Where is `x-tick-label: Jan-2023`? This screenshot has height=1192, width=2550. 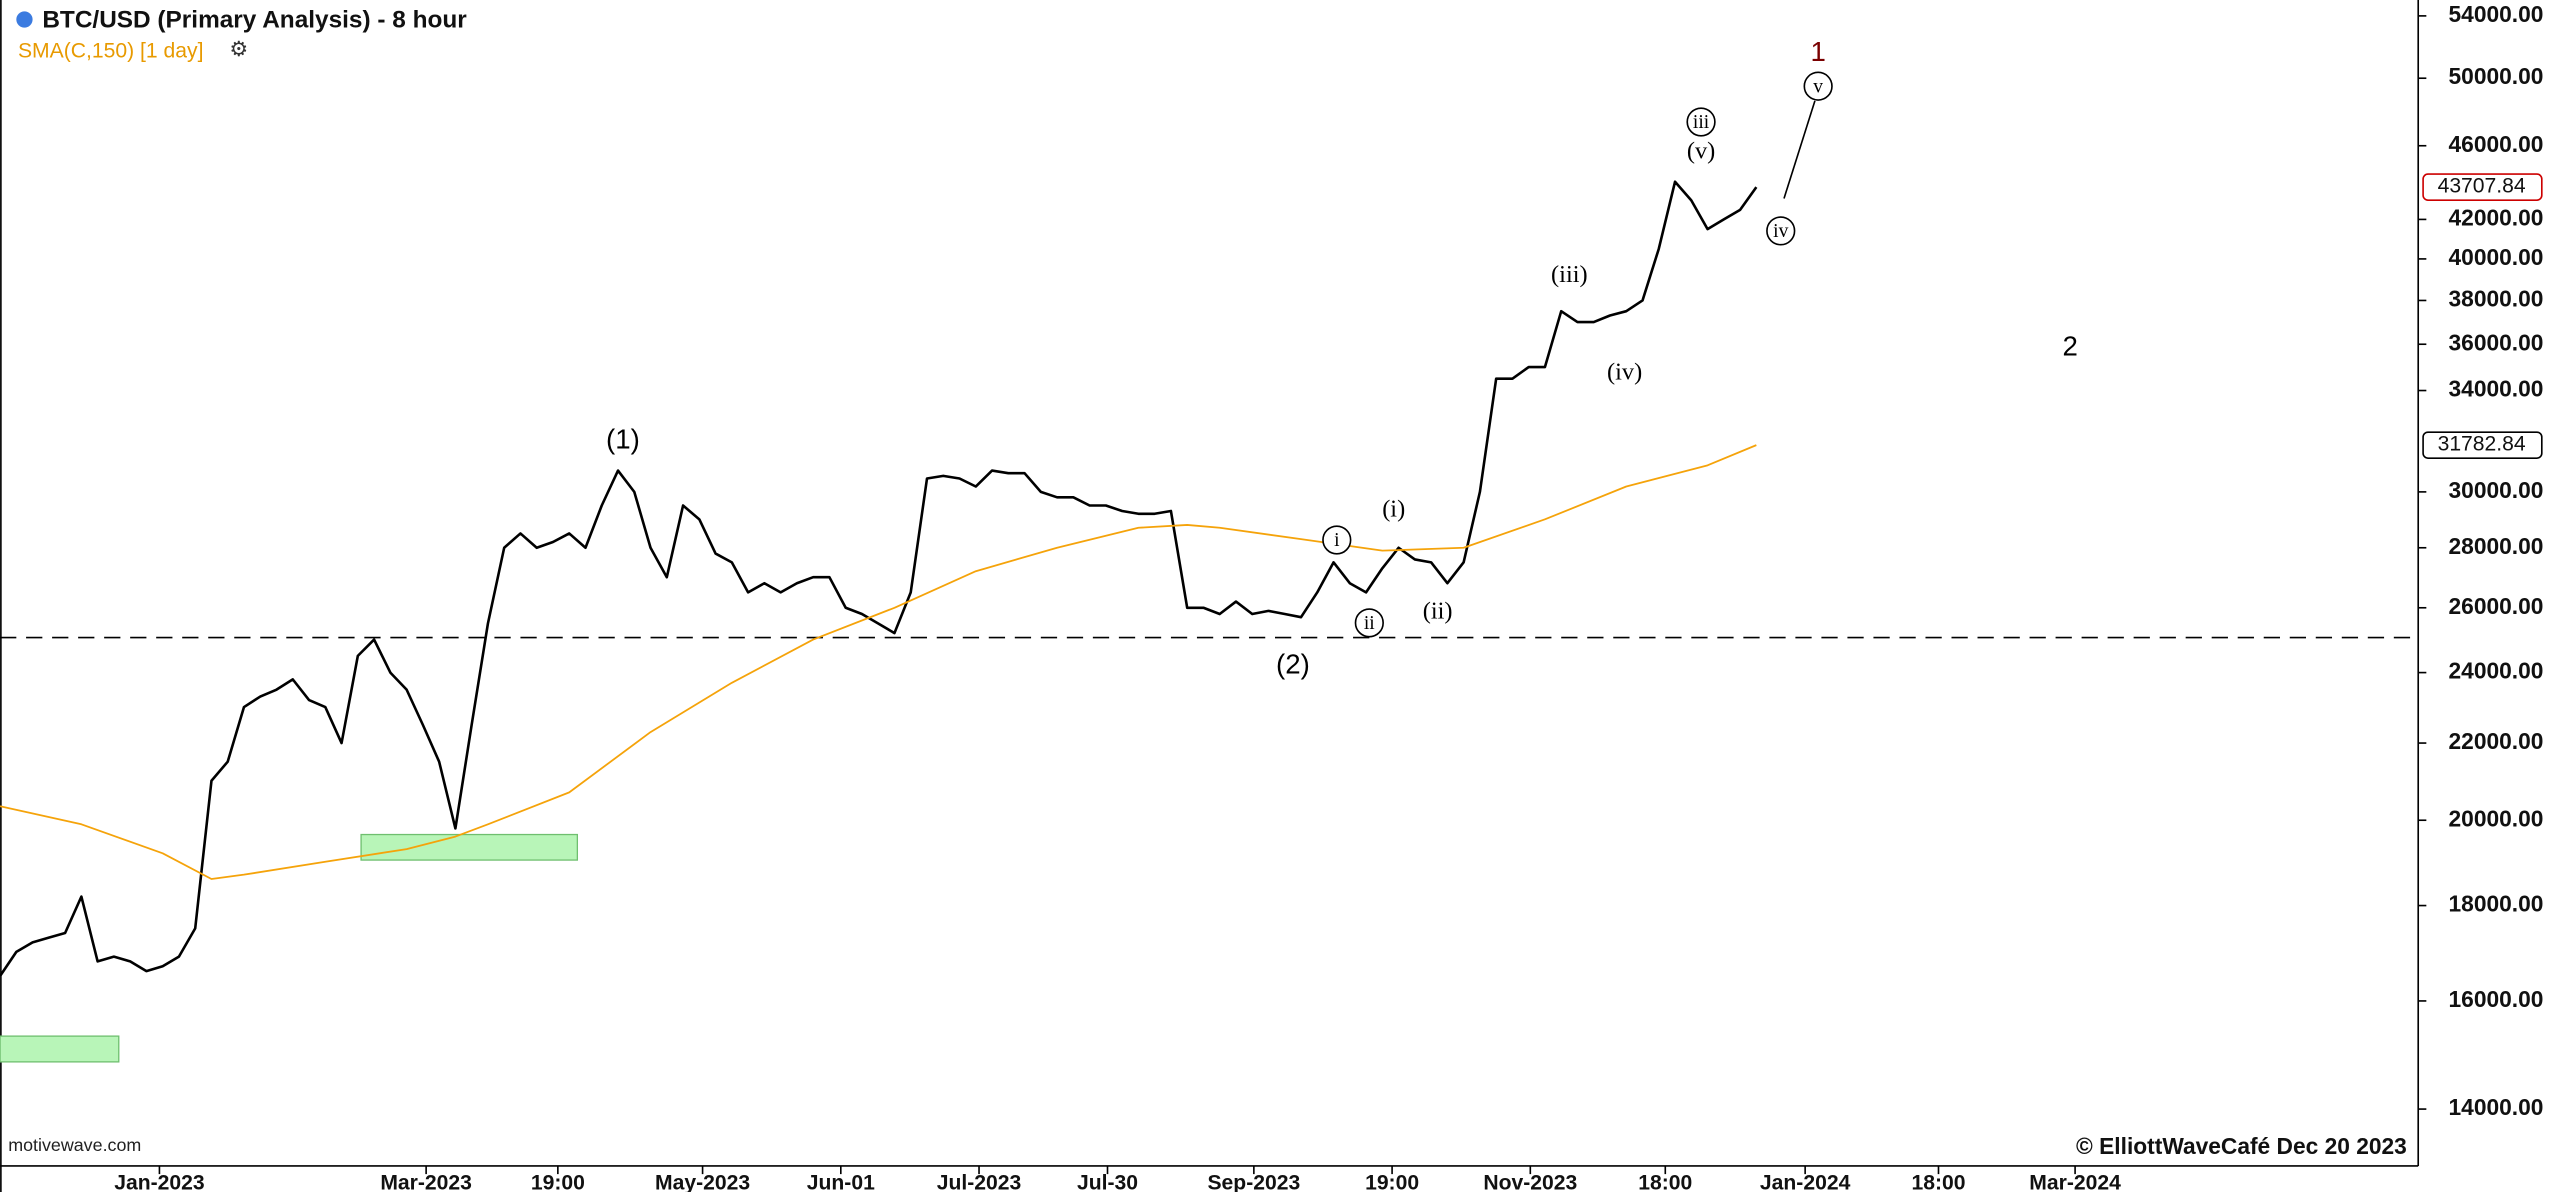
x-tick-label: Jan-2023 is located at coordinates (159, 1181).